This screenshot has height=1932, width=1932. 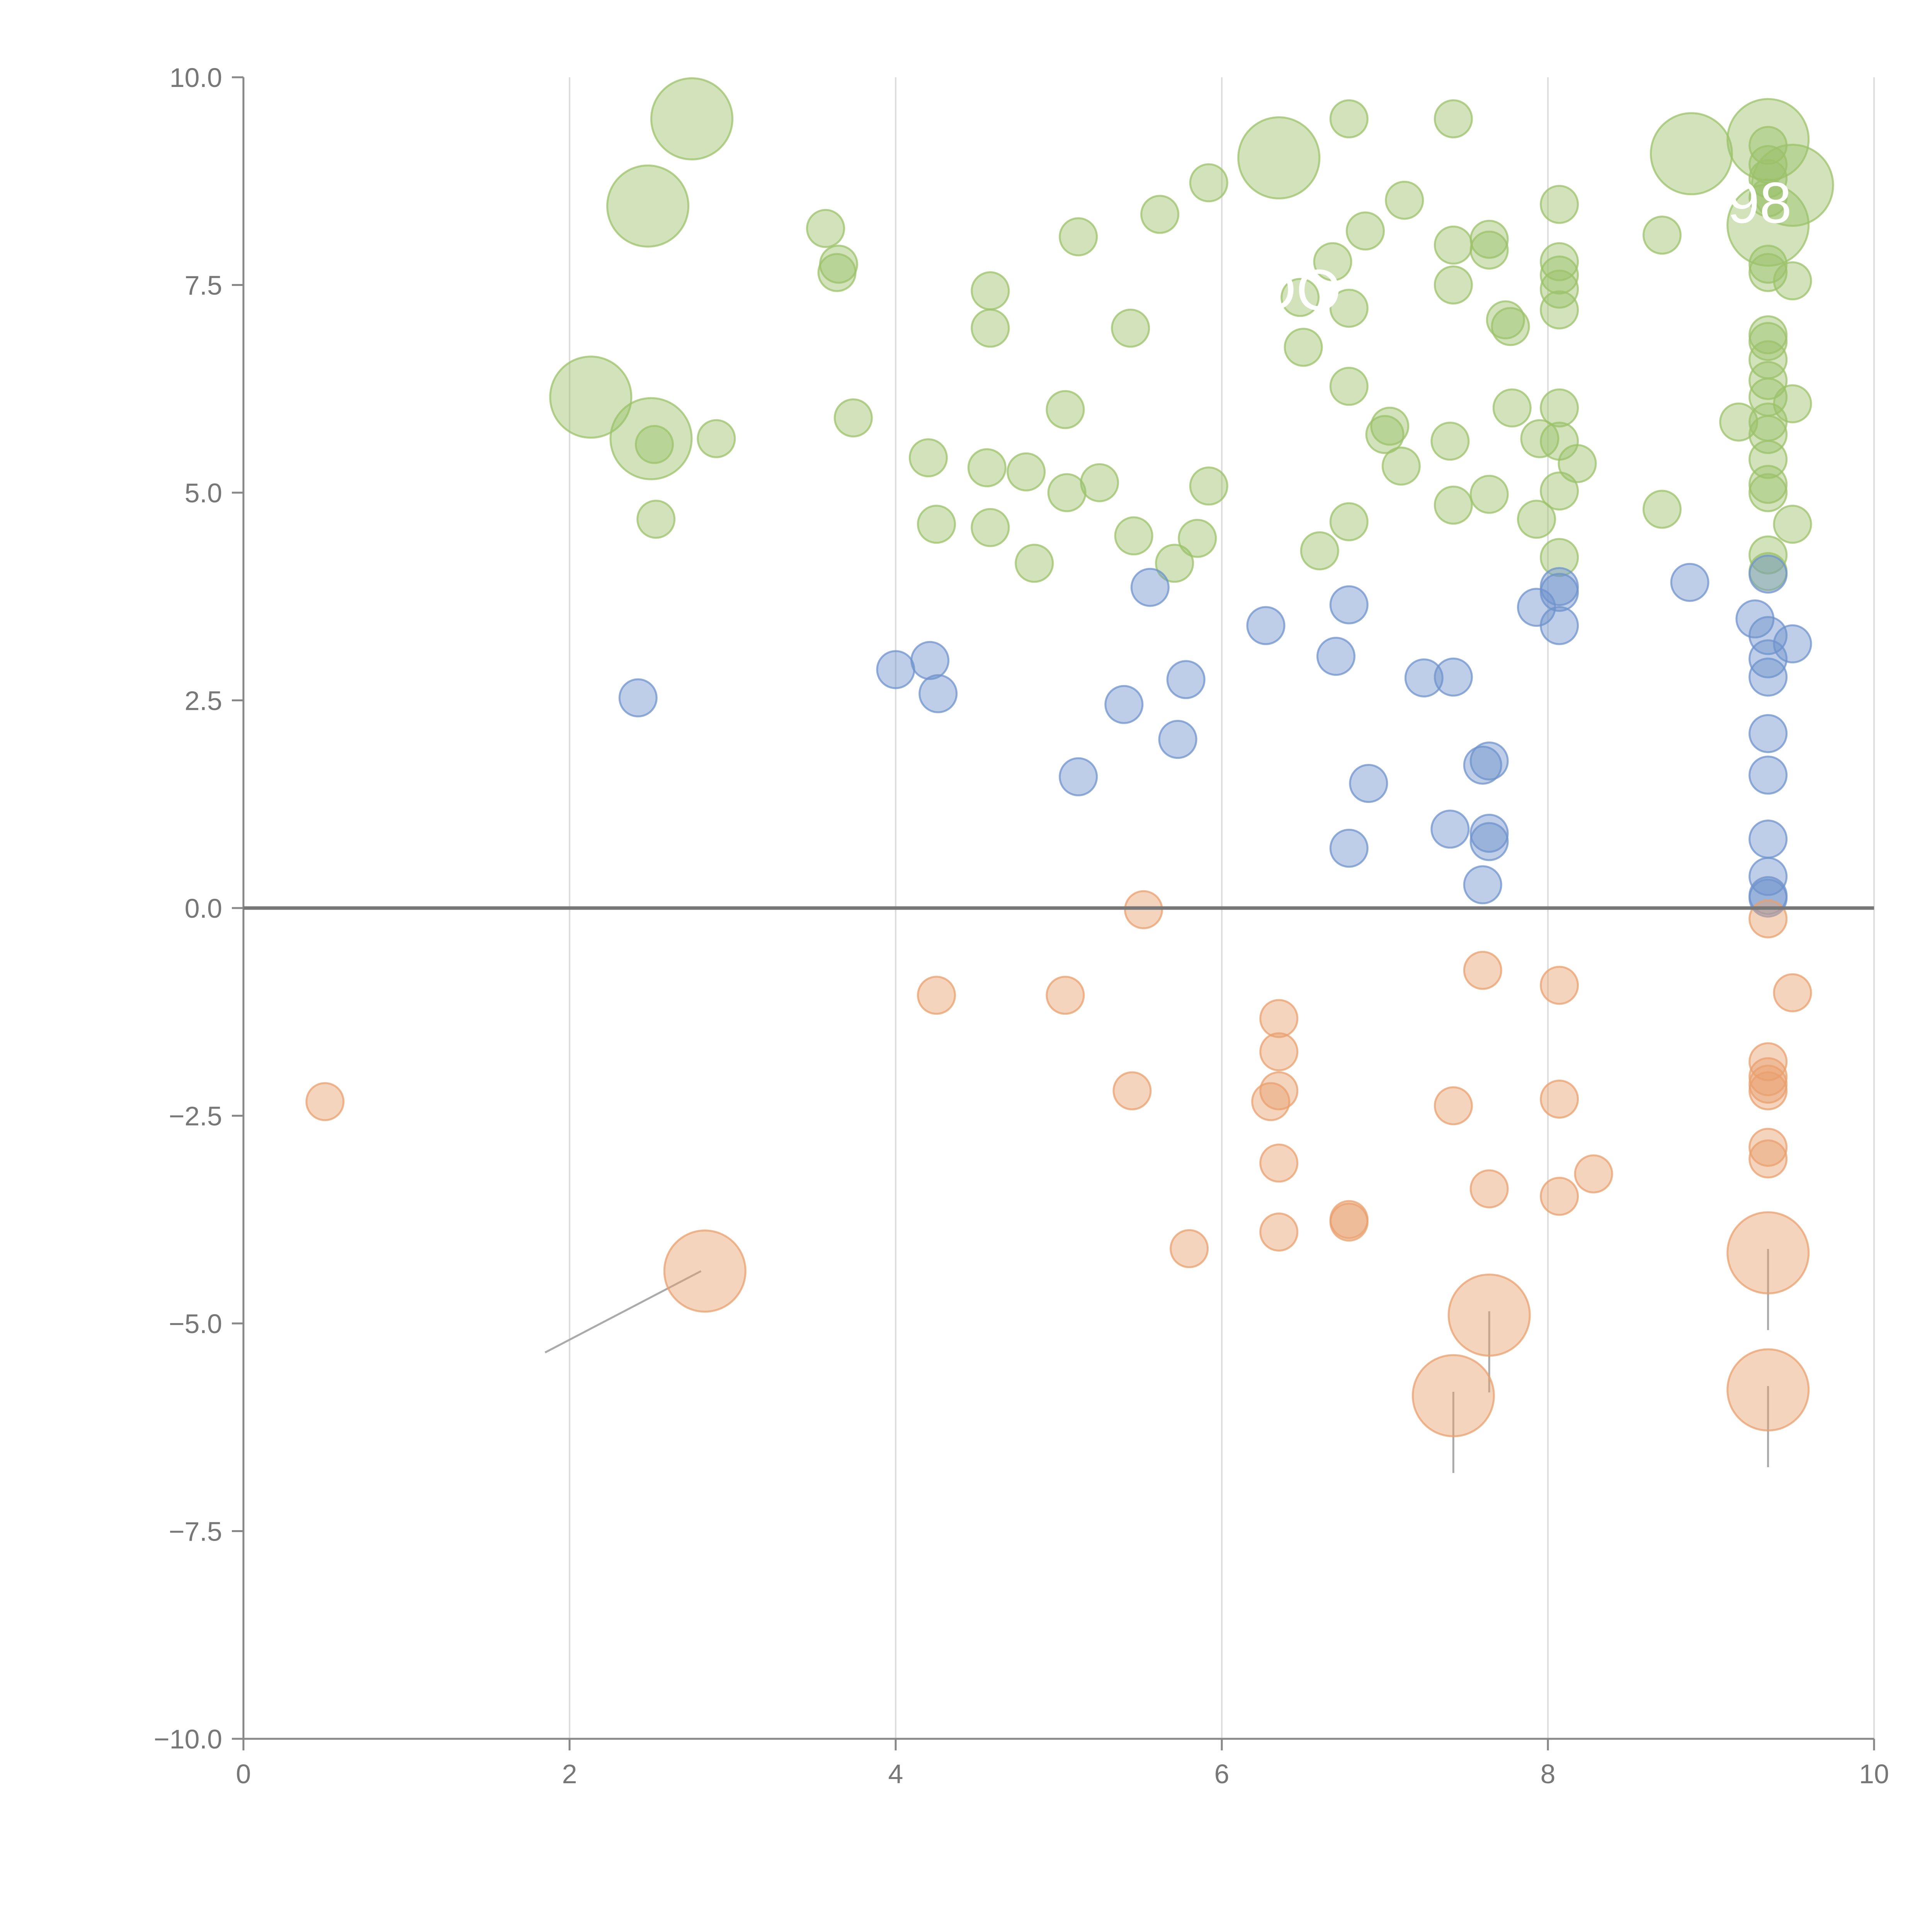 I want to click on x-tick-label: 8, so click(x=1548, y=1774).